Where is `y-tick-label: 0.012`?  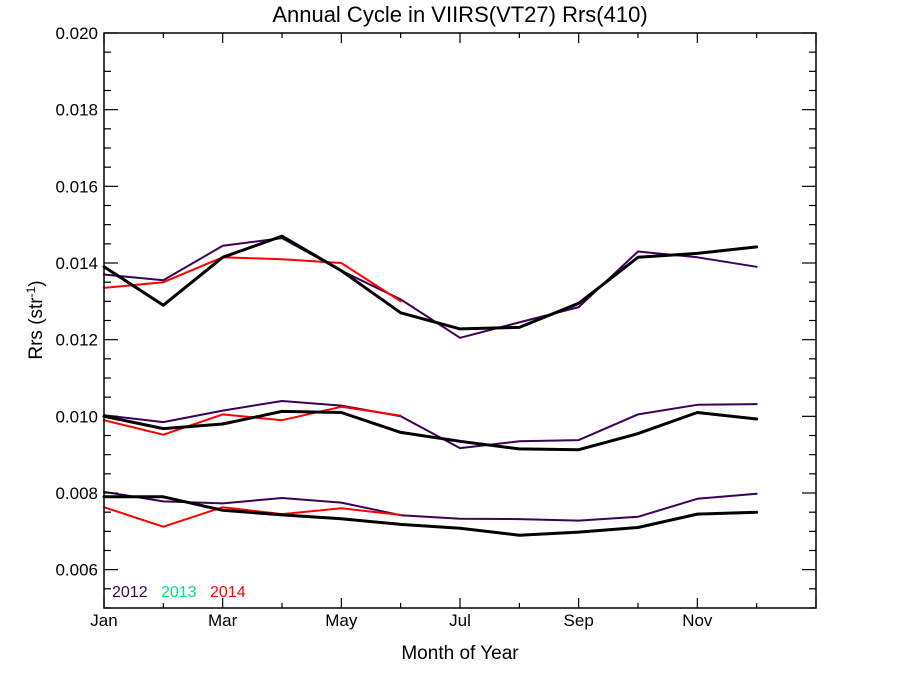
y-tick-label: 0.012 is located at coordinates (76, 340).